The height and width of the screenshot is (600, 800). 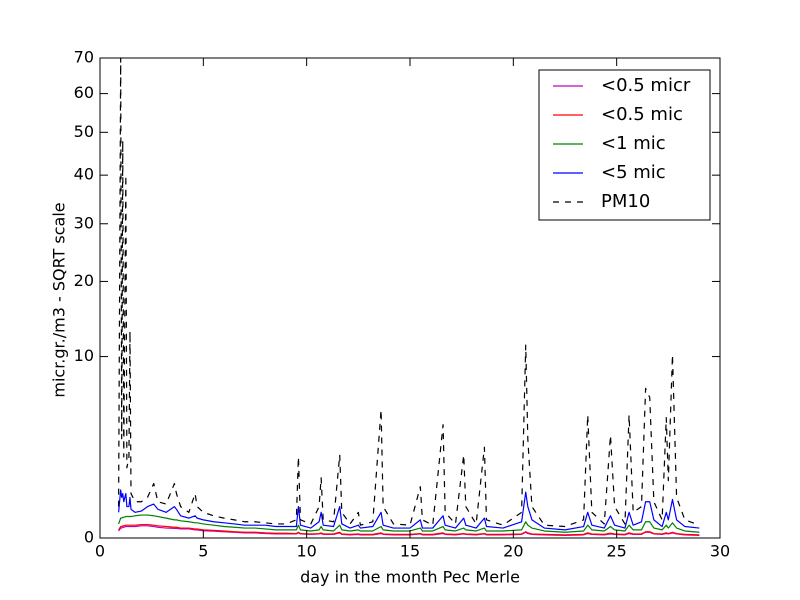 What do you see at coordinates (84, 92) in the screenshot?
I see `y-tick-label: 60` at bounding box center [84, 92].